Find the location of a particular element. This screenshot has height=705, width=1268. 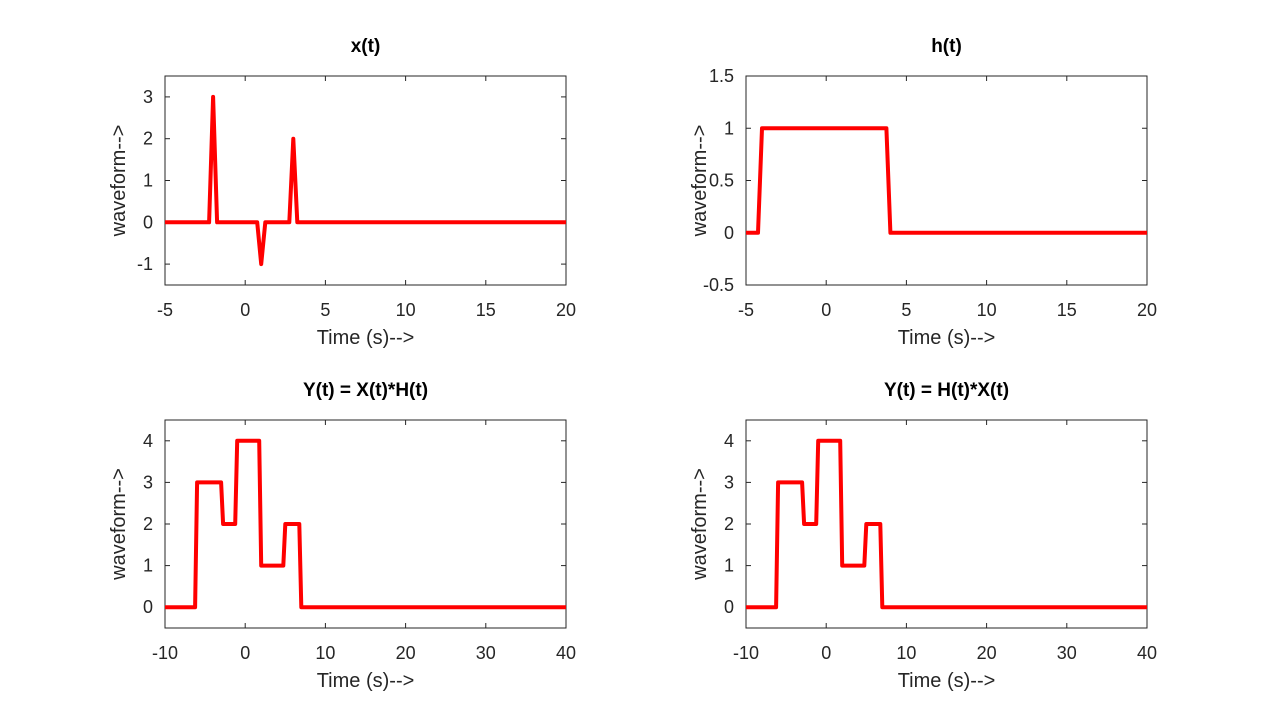

y-tick-label: 1.5 is located at coordinates (721, 76).